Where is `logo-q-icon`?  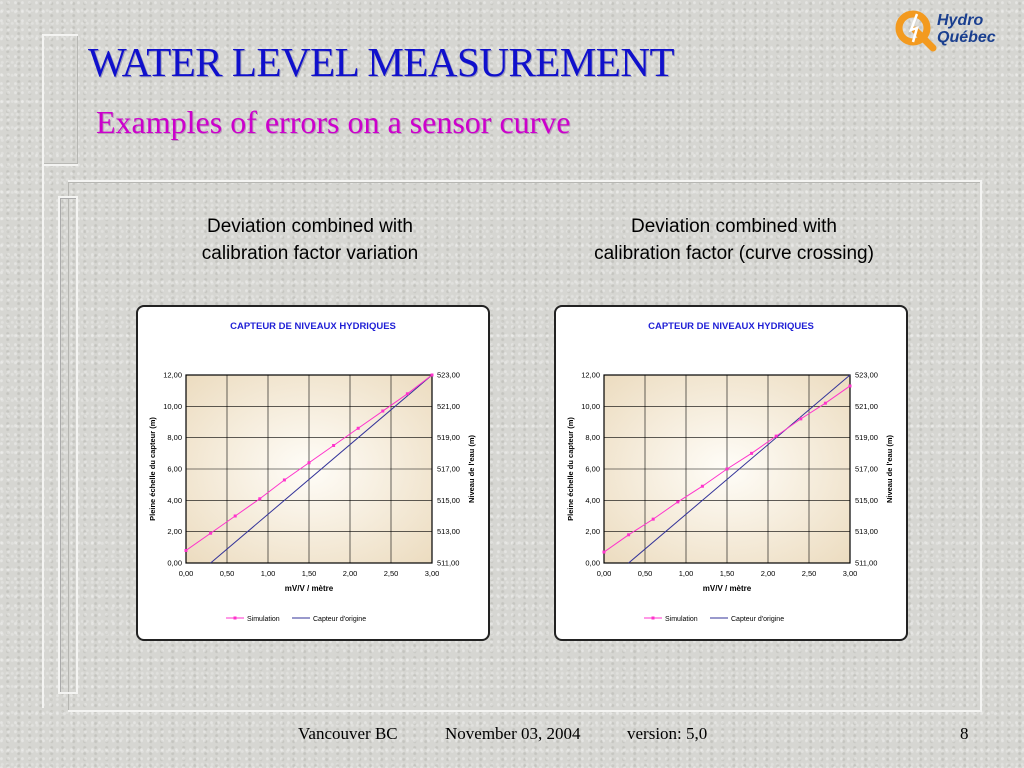 logo-q-icon is located at coordinates (916, 31).